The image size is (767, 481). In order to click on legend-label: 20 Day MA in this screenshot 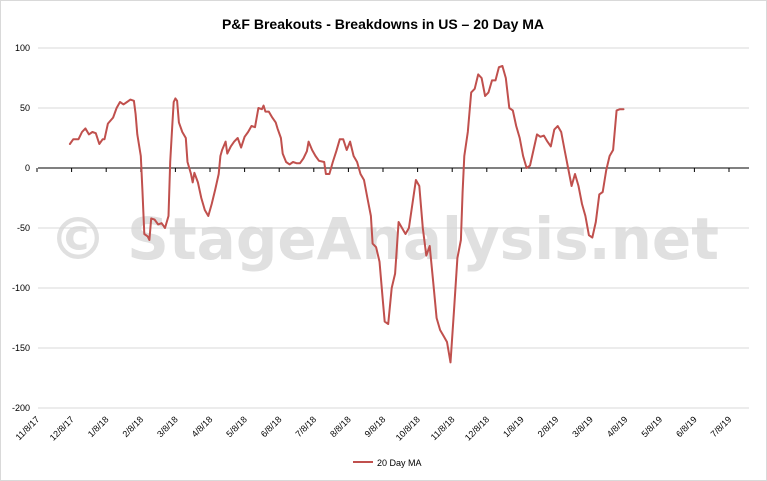, I will do `click(399, 463)`.